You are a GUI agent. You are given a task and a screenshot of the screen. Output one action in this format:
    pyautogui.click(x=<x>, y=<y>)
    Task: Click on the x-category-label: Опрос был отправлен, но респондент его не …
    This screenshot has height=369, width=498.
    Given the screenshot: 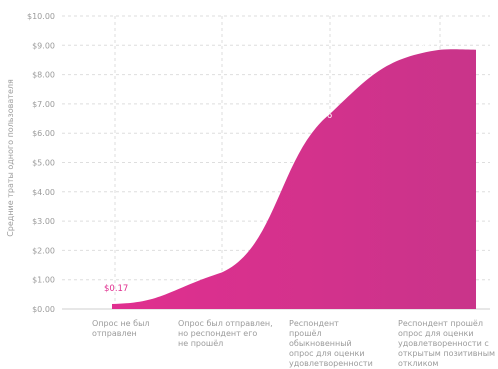 What is the action you would take?
    pyautogui.click(x=225, y=333)
    